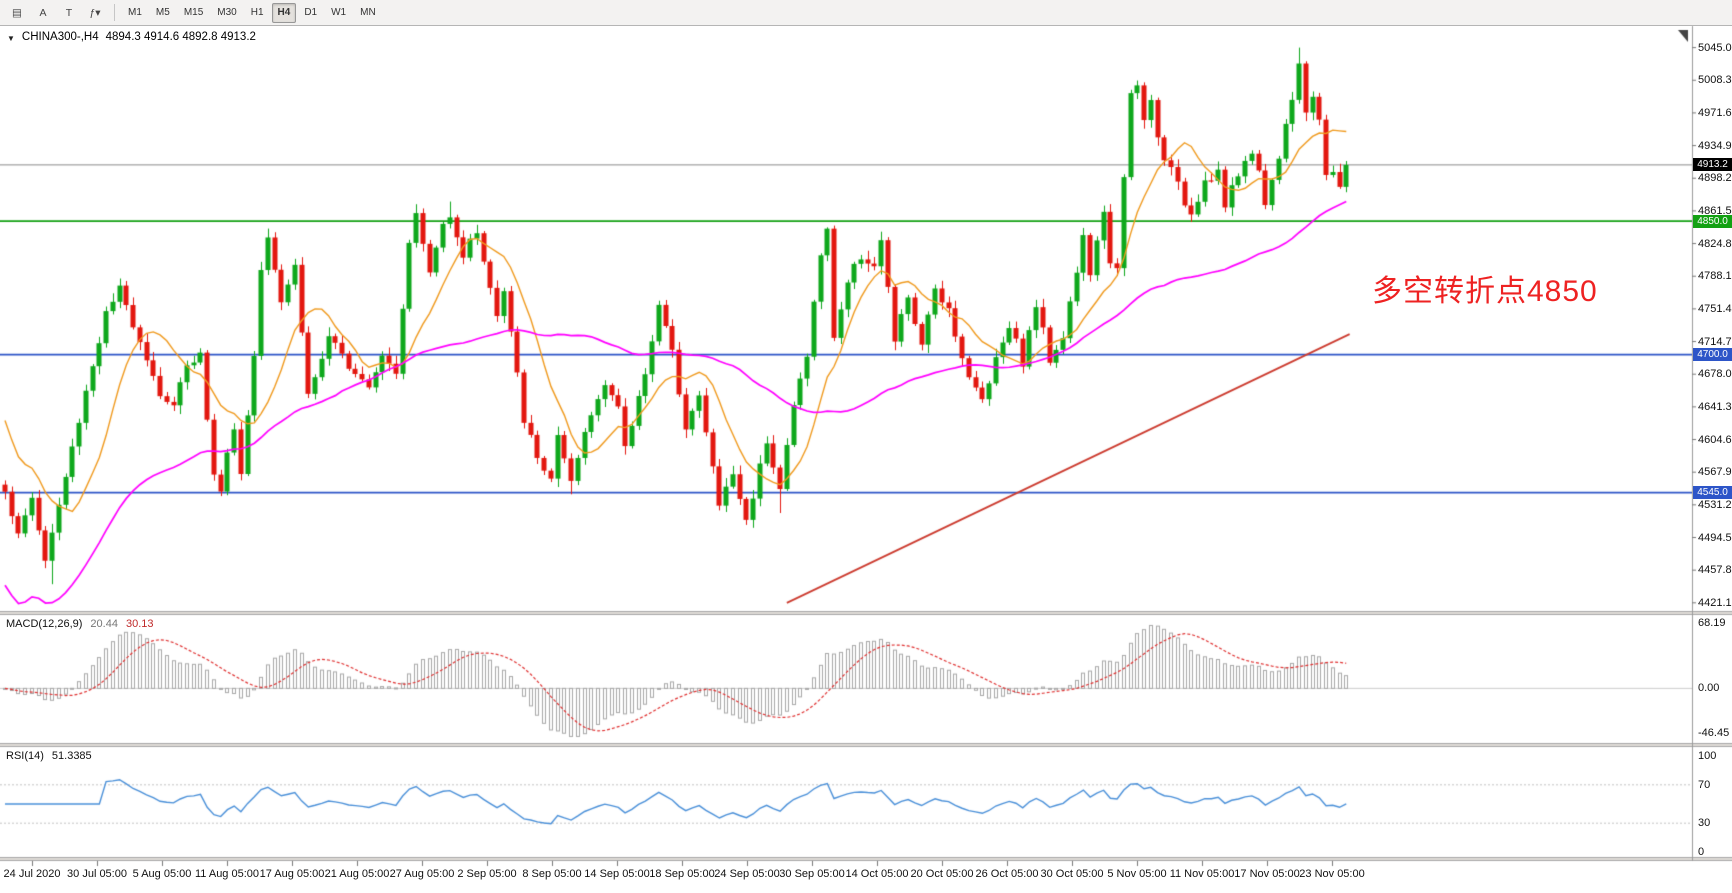 The width and height of the screenshot is (1732, 893). What do you see at coordinates (32, 874) in the screenshot?
I see `time-axis-label: 24 Jul 2020` at bounding box center [32, 874].